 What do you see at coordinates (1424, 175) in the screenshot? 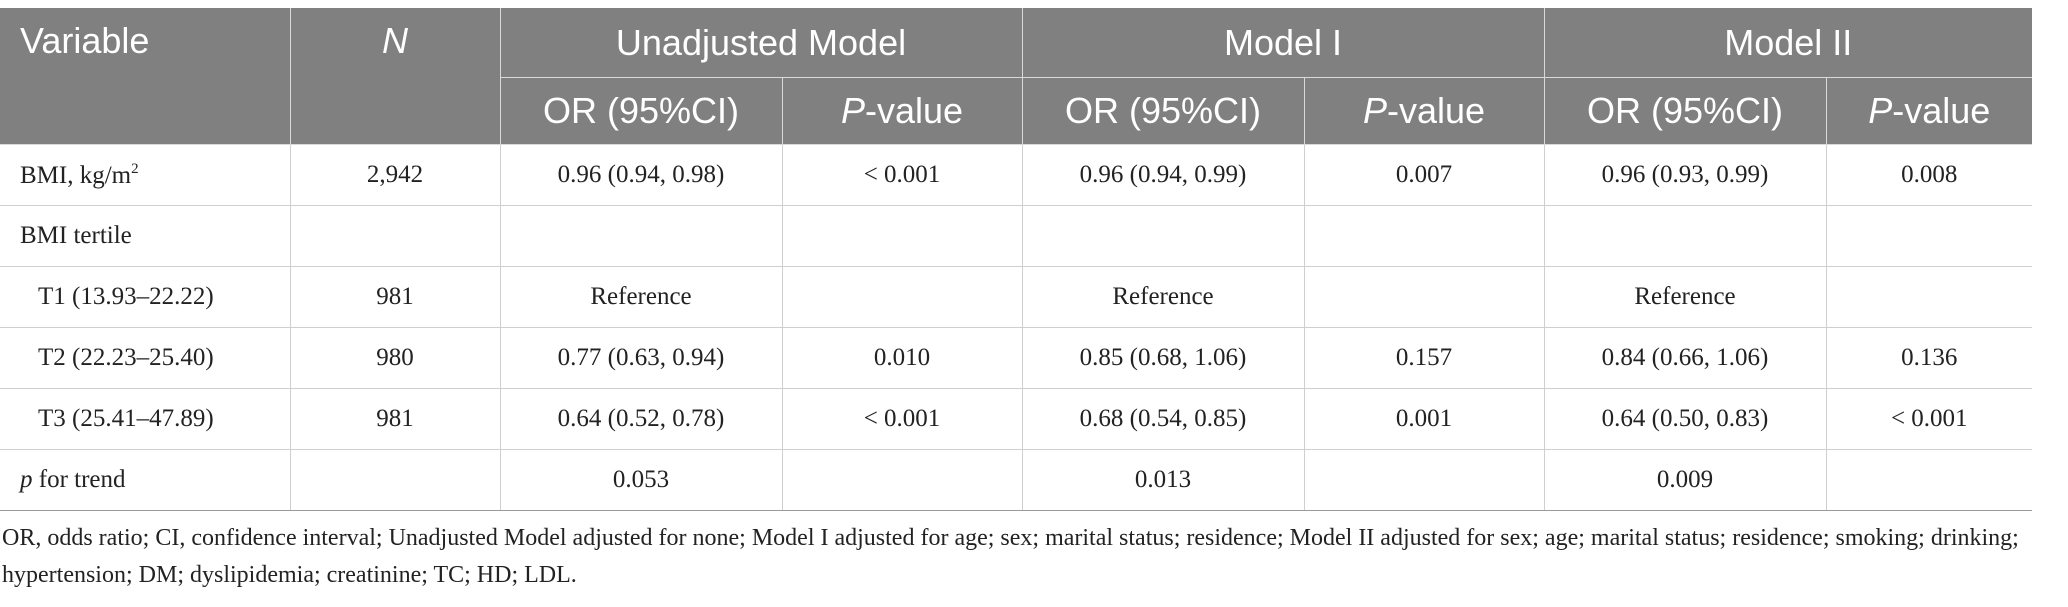
I see `cell-p-model-i: 0.007` at bounding box center [1424, 175].